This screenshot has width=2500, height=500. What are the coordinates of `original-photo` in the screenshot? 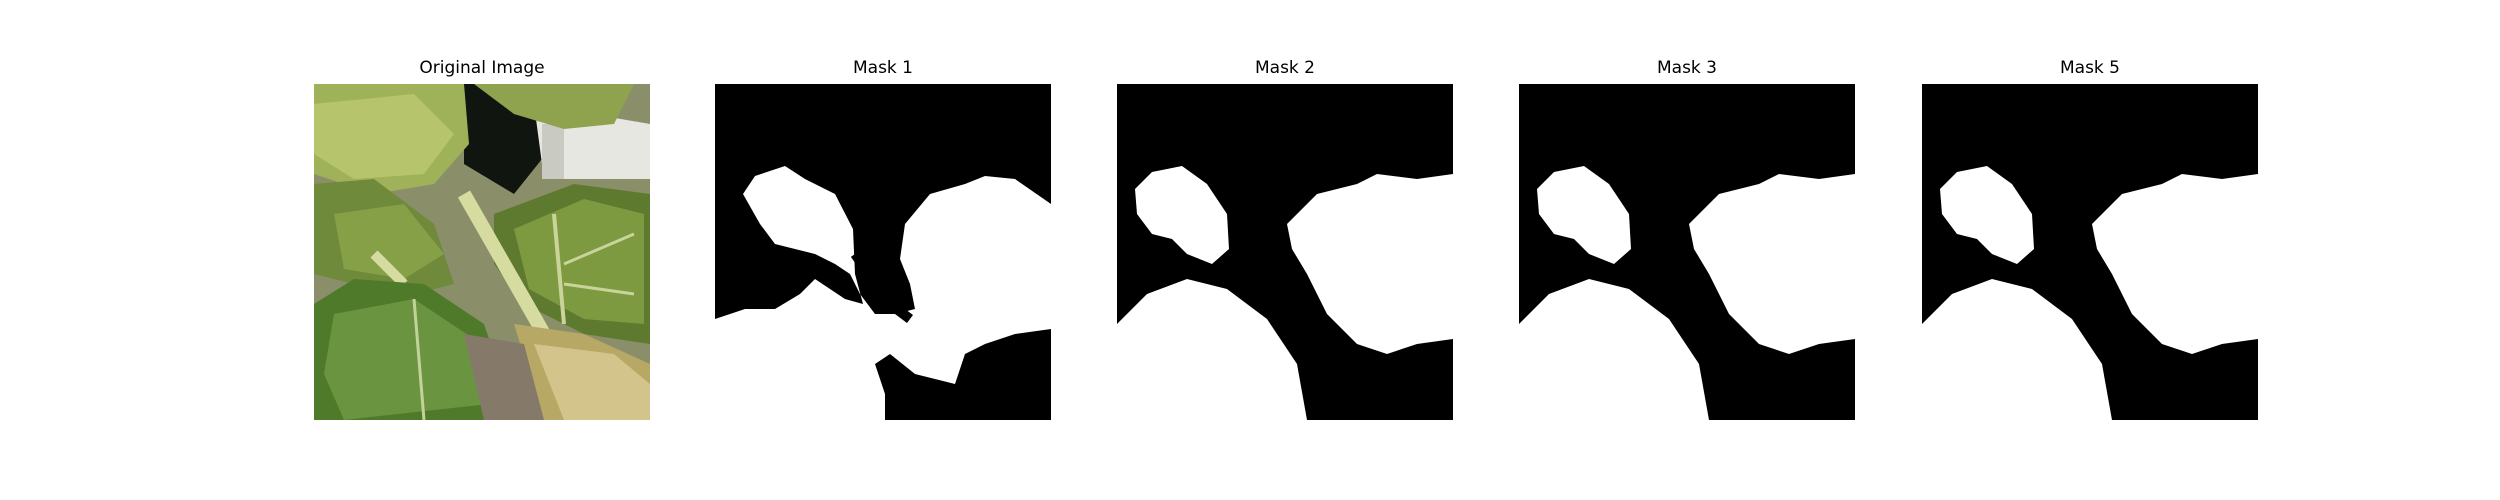 It's located at (482, 252).